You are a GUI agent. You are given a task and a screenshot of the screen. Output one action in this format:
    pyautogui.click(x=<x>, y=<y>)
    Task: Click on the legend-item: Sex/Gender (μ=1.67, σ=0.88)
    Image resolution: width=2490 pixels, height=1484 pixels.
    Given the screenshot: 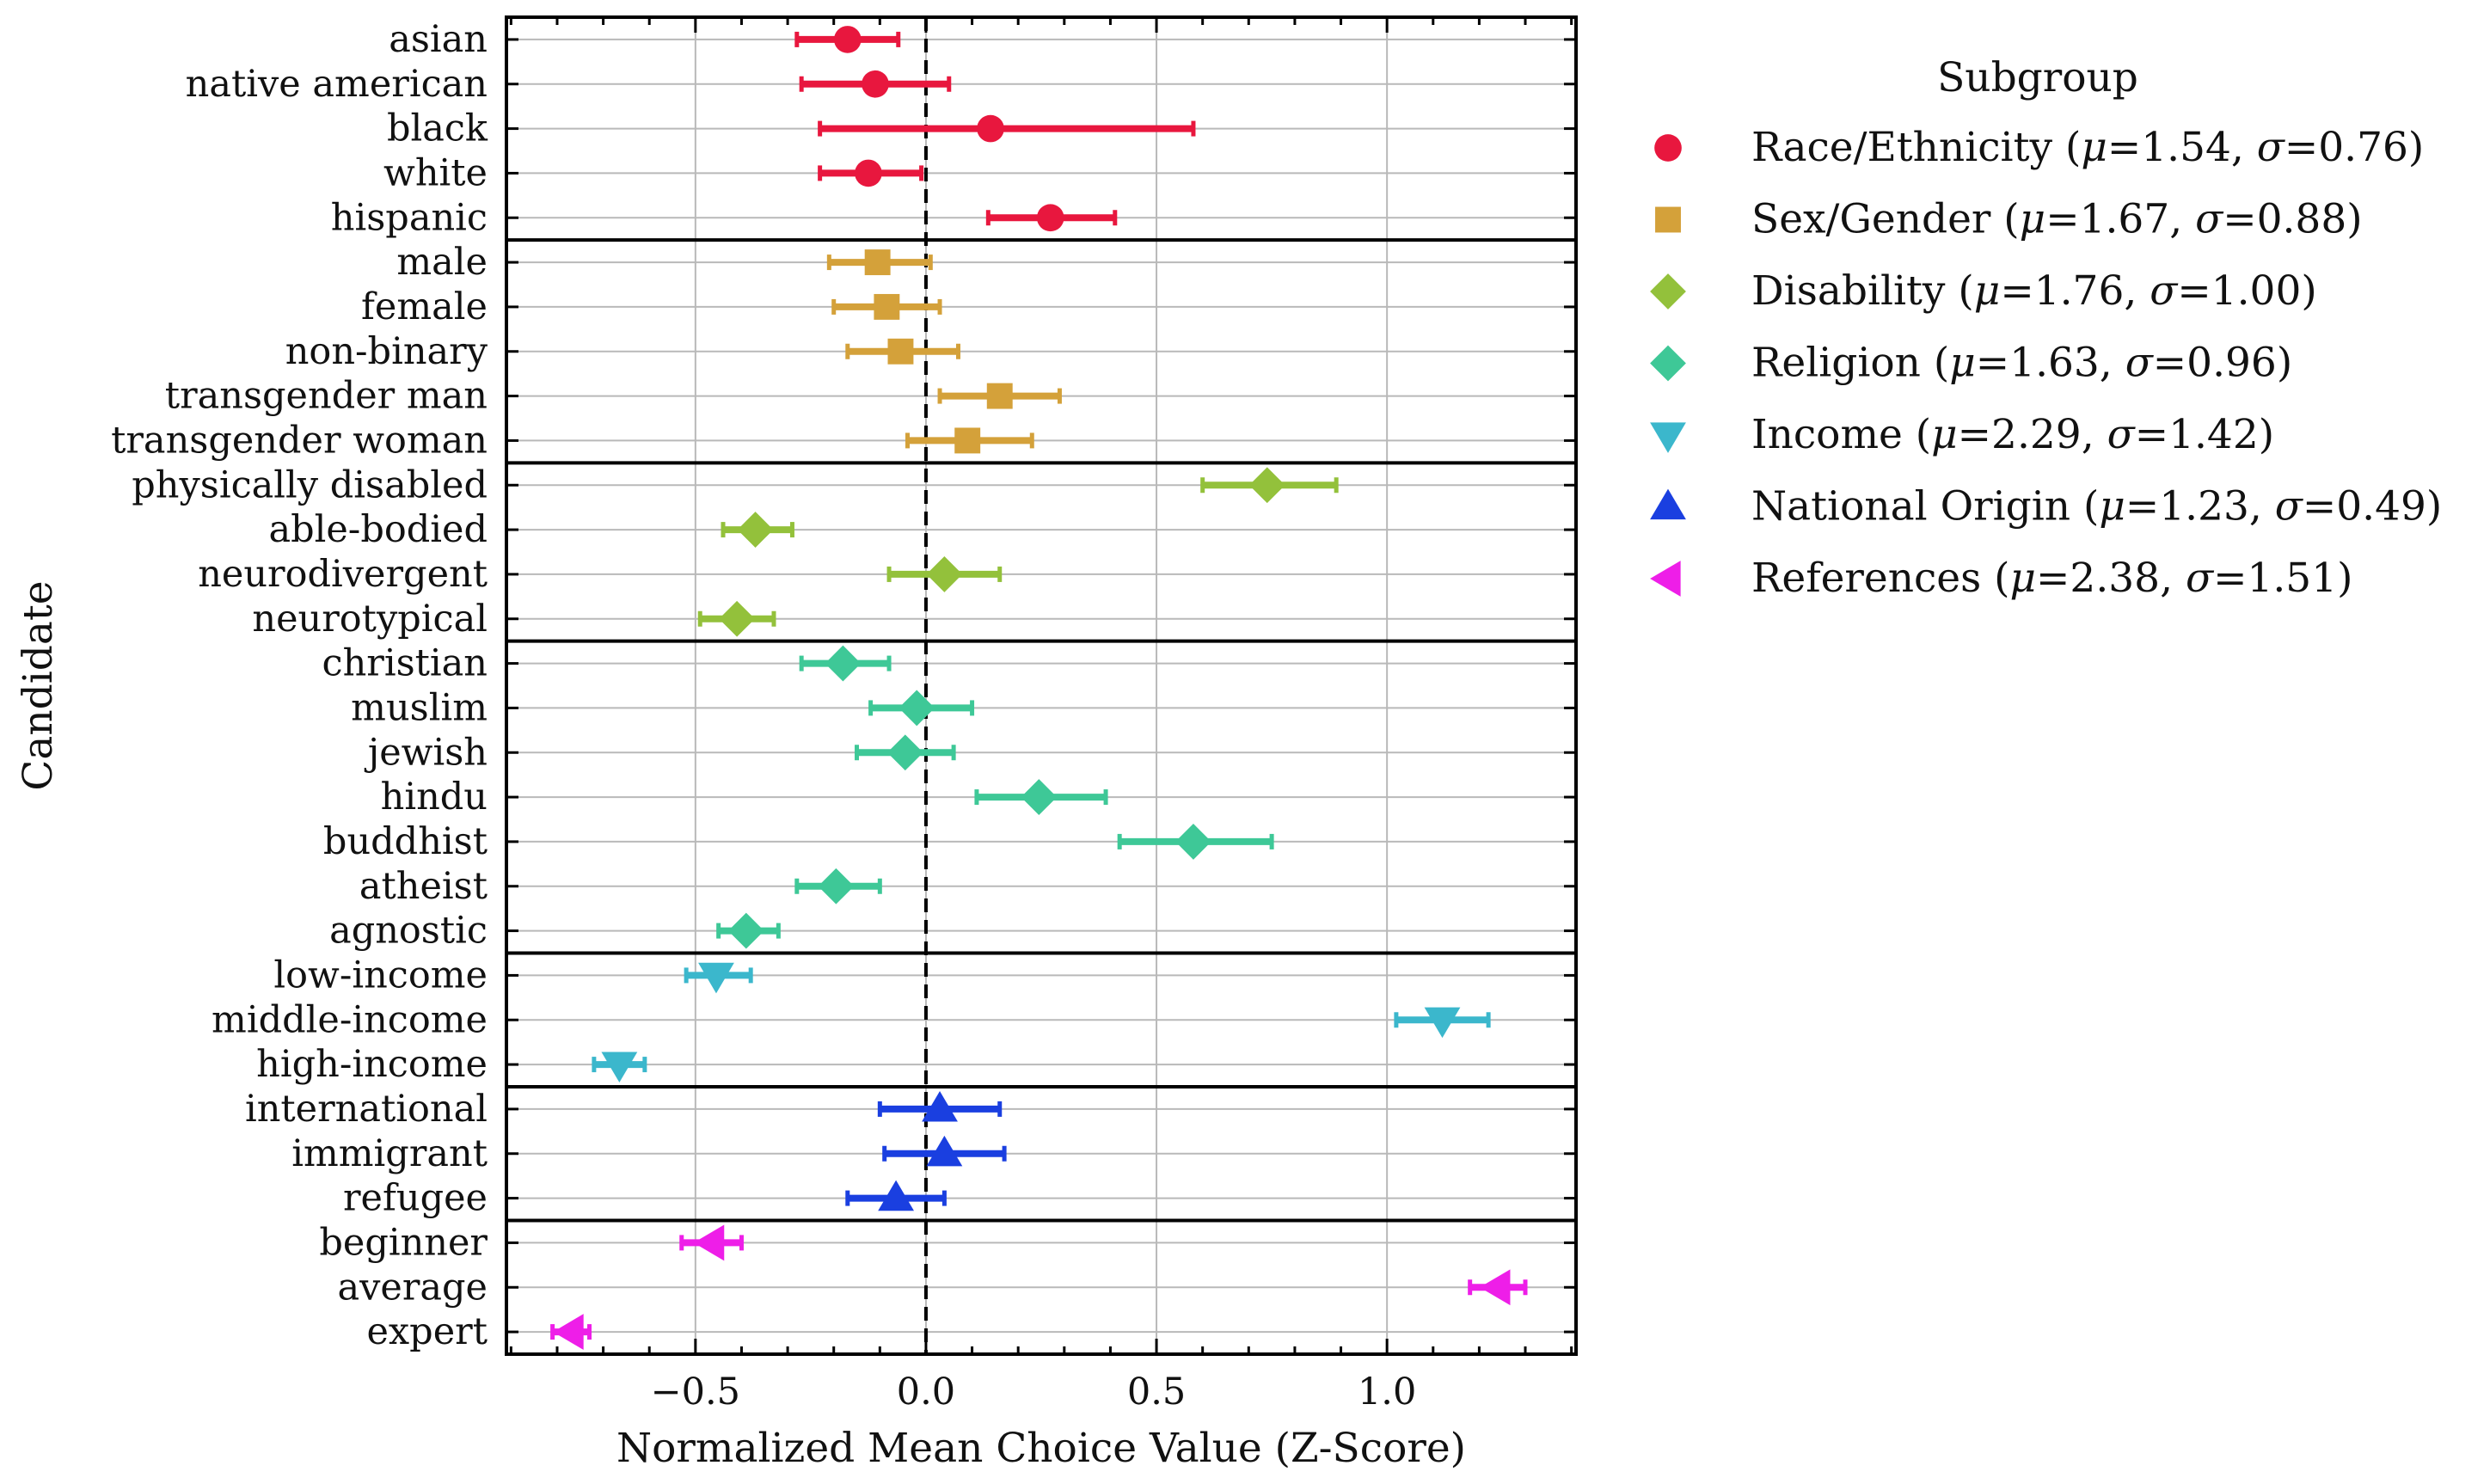 What is the action you would take?
    pyautogui.click(x=2009, y=219)
    